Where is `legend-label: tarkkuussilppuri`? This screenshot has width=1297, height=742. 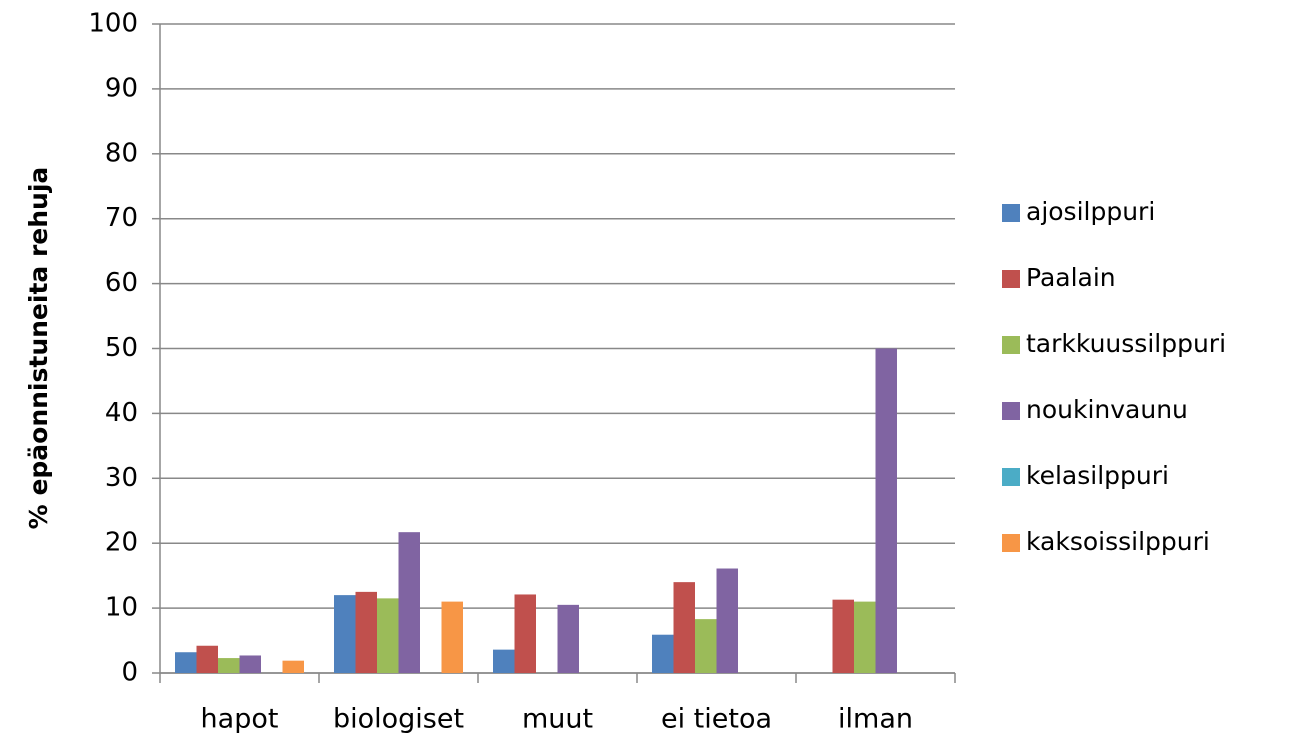
legend-label: tarkkuussilppuri is located at coordinates (1126, 343).